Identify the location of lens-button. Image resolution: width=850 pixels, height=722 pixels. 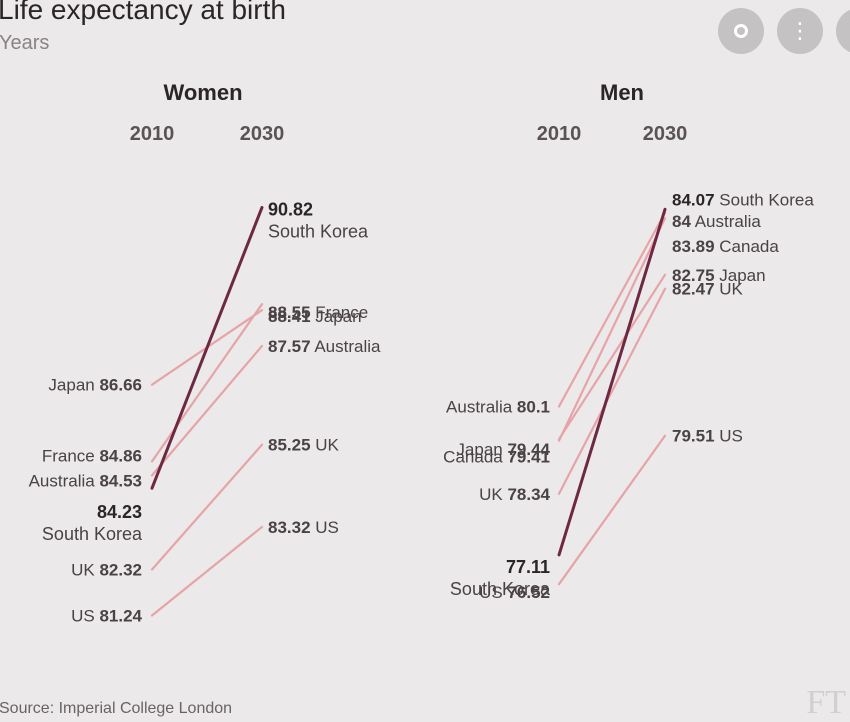
(741, 31).